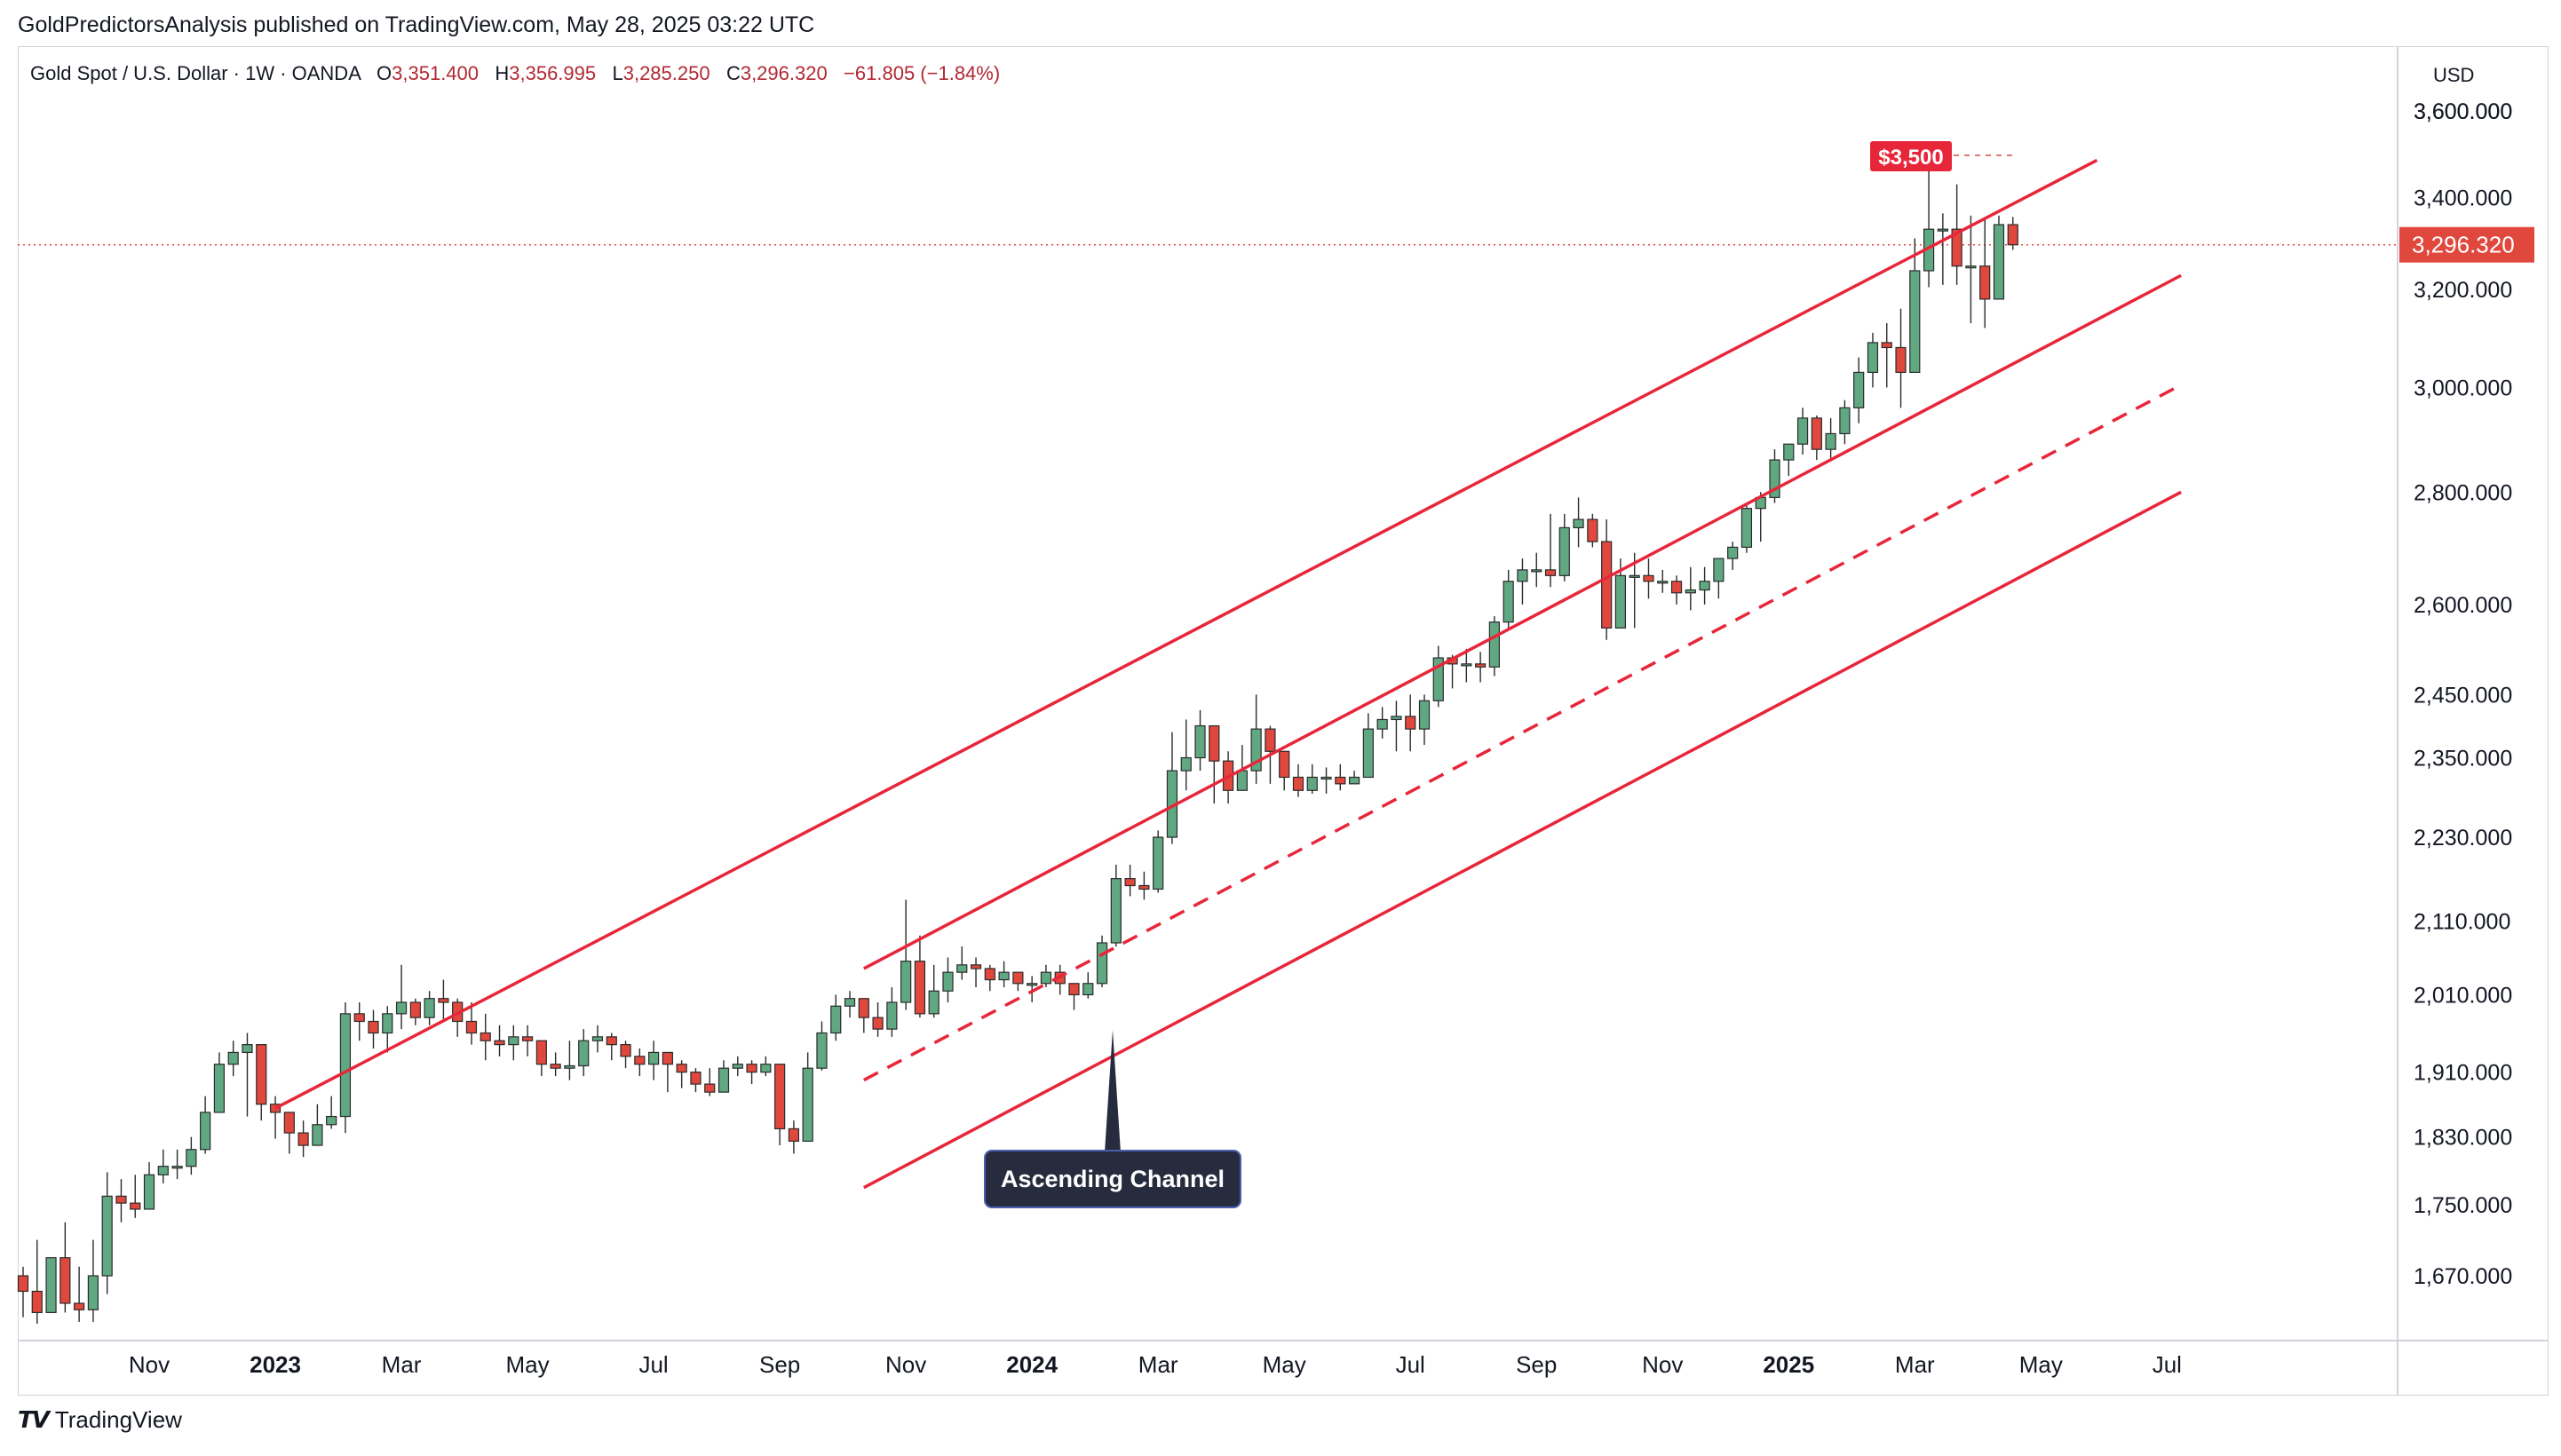 The height and width of the screenshot is (1456, 2561). What do you see at coordinates (2463, 1205) in the screenshot?
I see `price-tick-label: 1,750.000` at bounding box center [2463, 1205].